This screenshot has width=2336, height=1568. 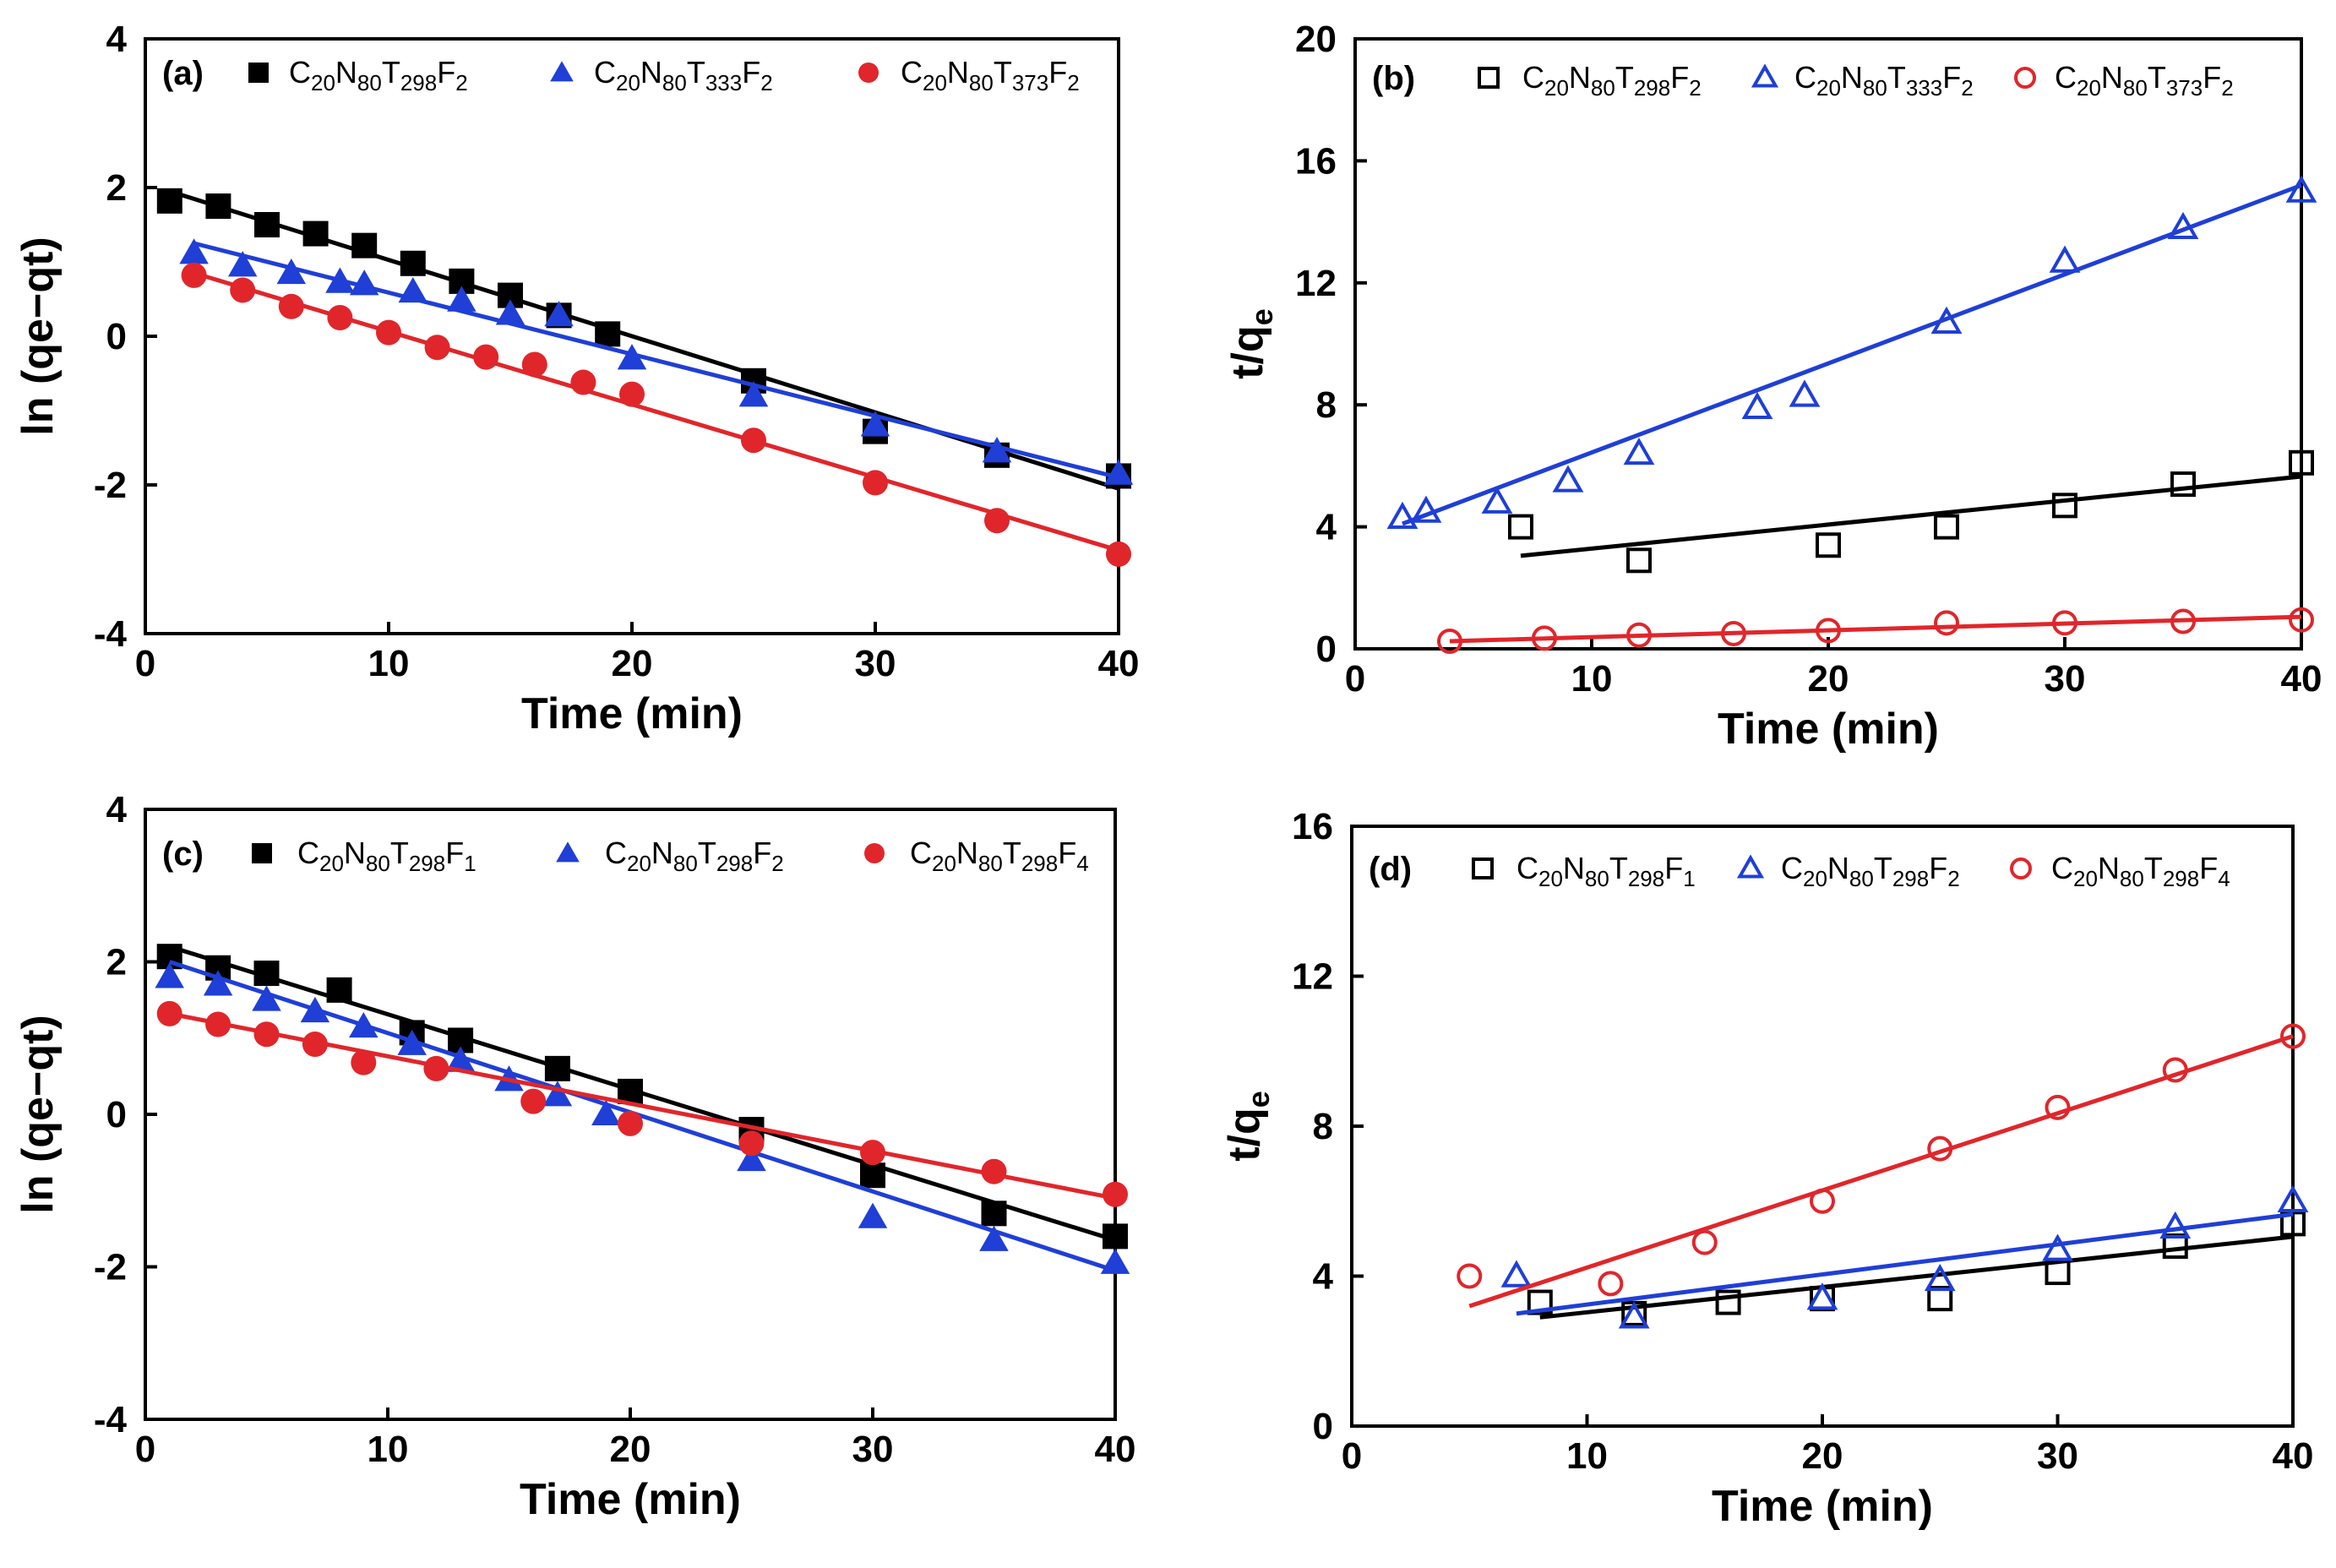 What do you see at coordinates (1829, 679) in the screenshot?
I see `x-tick-label: 20` at bounding box center [1829, 679].